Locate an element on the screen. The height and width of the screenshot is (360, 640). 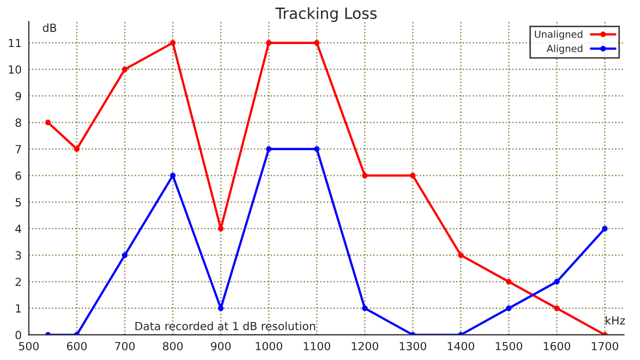
x-tick-label: 1600 is located at coordinates (557, 346).